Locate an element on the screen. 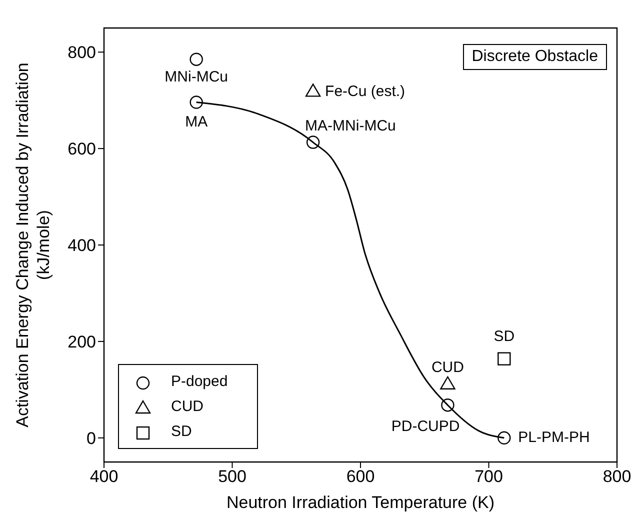  x-axis-title: Neutron Irradiation Temperature (K) is located at coordinates (360, 502).